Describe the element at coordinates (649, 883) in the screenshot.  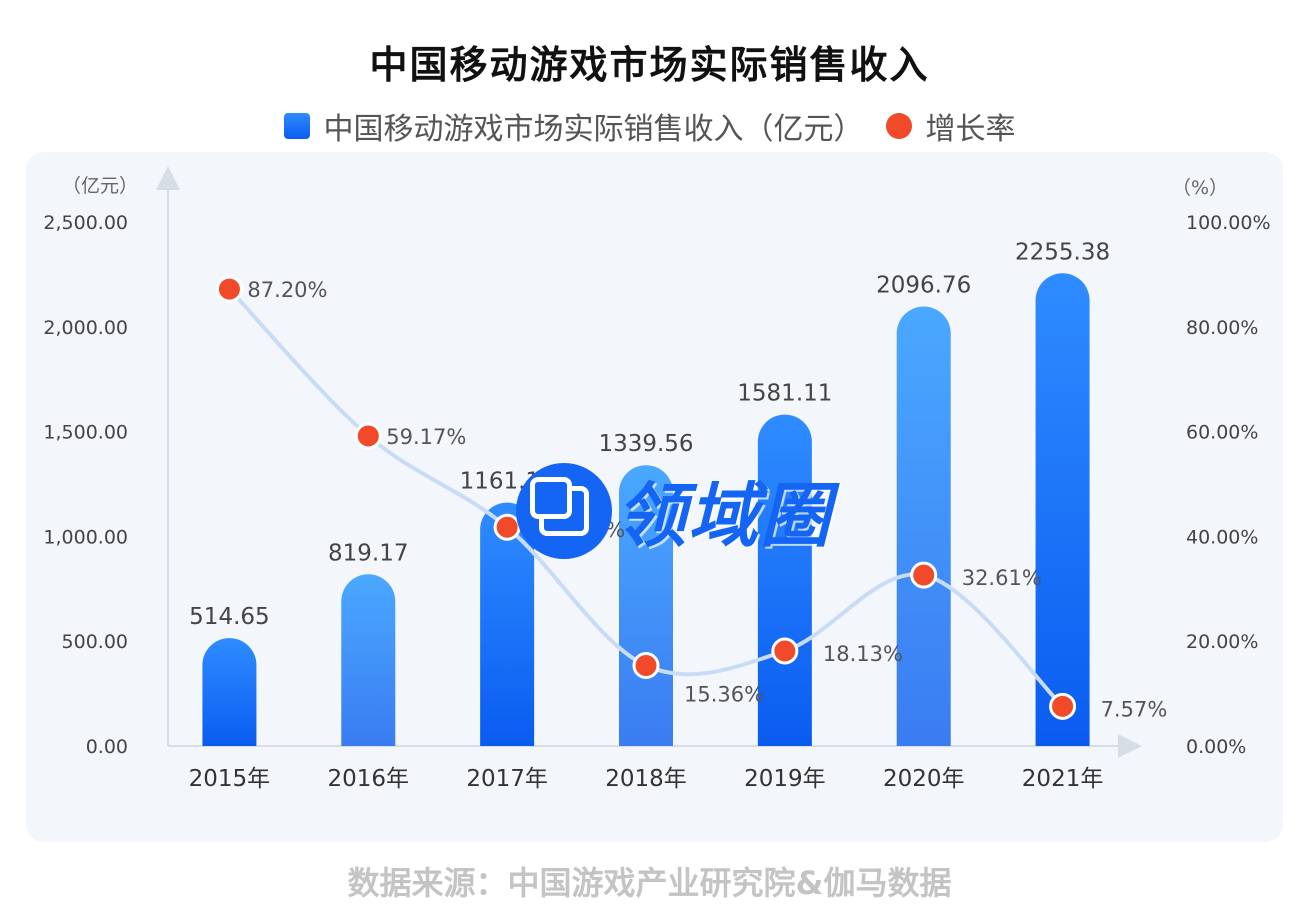
I see `data-source: 数据来源：中国游戏产业研究院&伽马数据` at that location.